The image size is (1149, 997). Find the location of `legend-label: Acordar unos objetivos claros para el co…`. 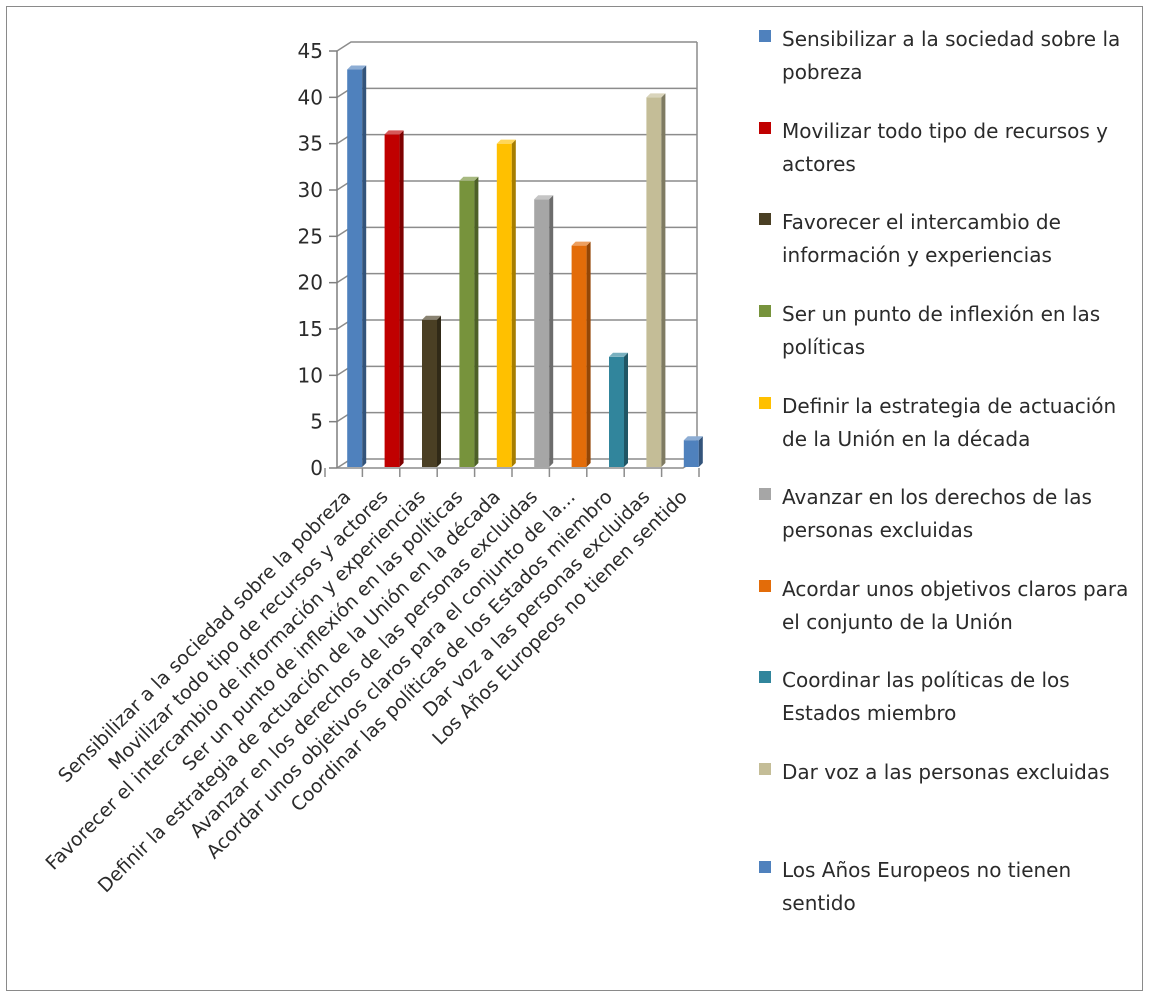

legend-label: Acordar unos objetivos claros para el co… is located at coordinates (955, 605).